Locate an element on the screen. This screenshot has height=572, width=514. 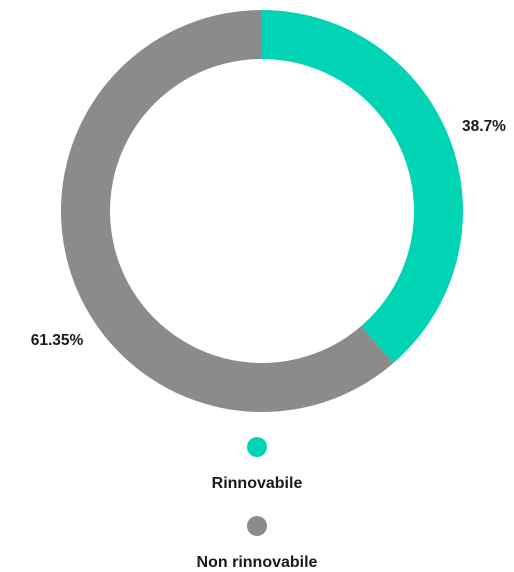
slice-label-rinnovabile: 38.7% is located at coordinates (484, 126).